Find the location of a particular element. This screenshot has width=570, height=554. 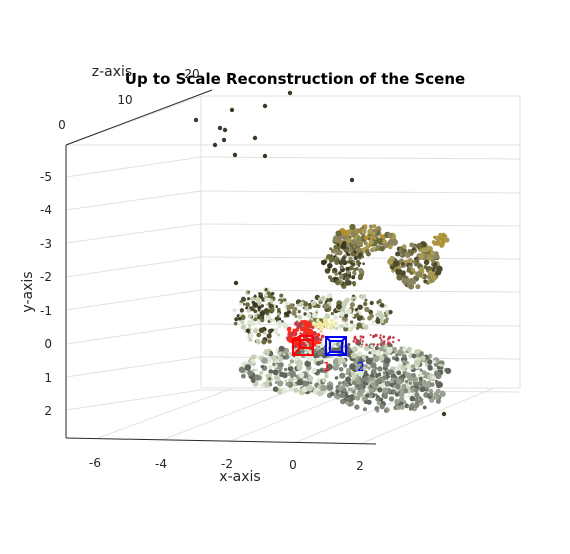

y-tick-label: -1 is located at coordinates (46, 311).